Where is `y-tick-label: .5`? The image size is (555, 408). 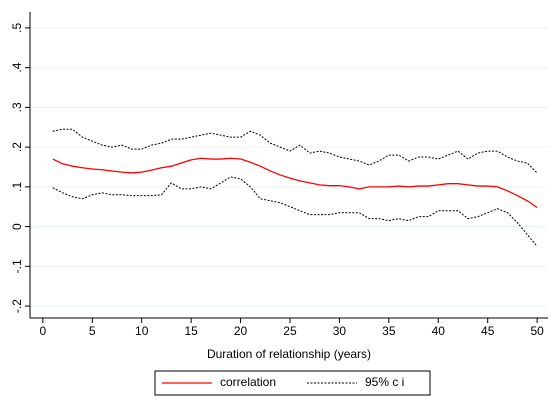 y-tick-label: .5 is located at coordinates (17, 28).